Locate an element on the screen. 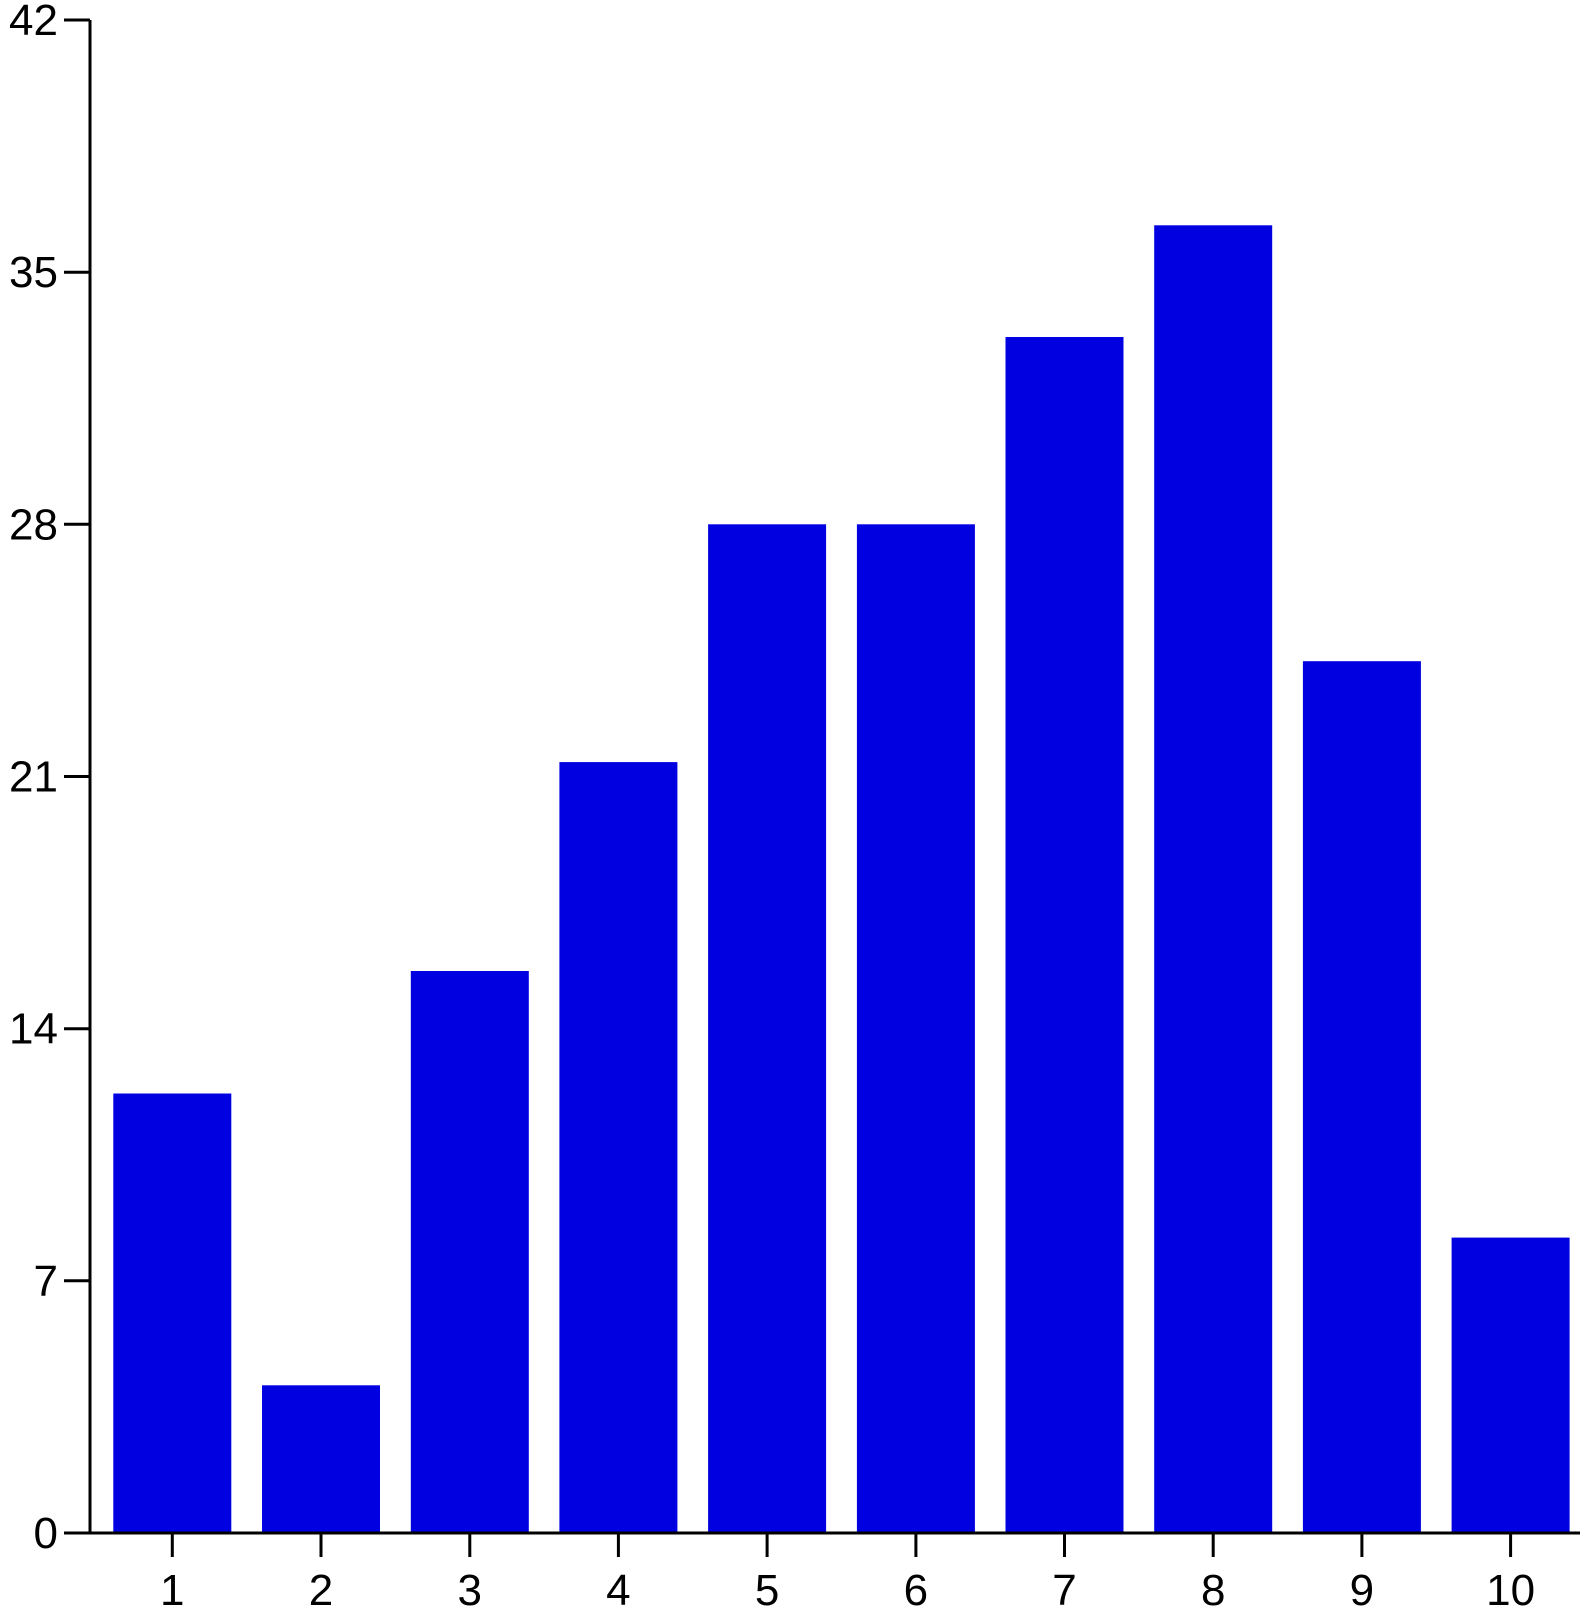 This screenshot has height=1615, width=1583. x-tick-label-6: 6 is located at coordinates (916, 1590).